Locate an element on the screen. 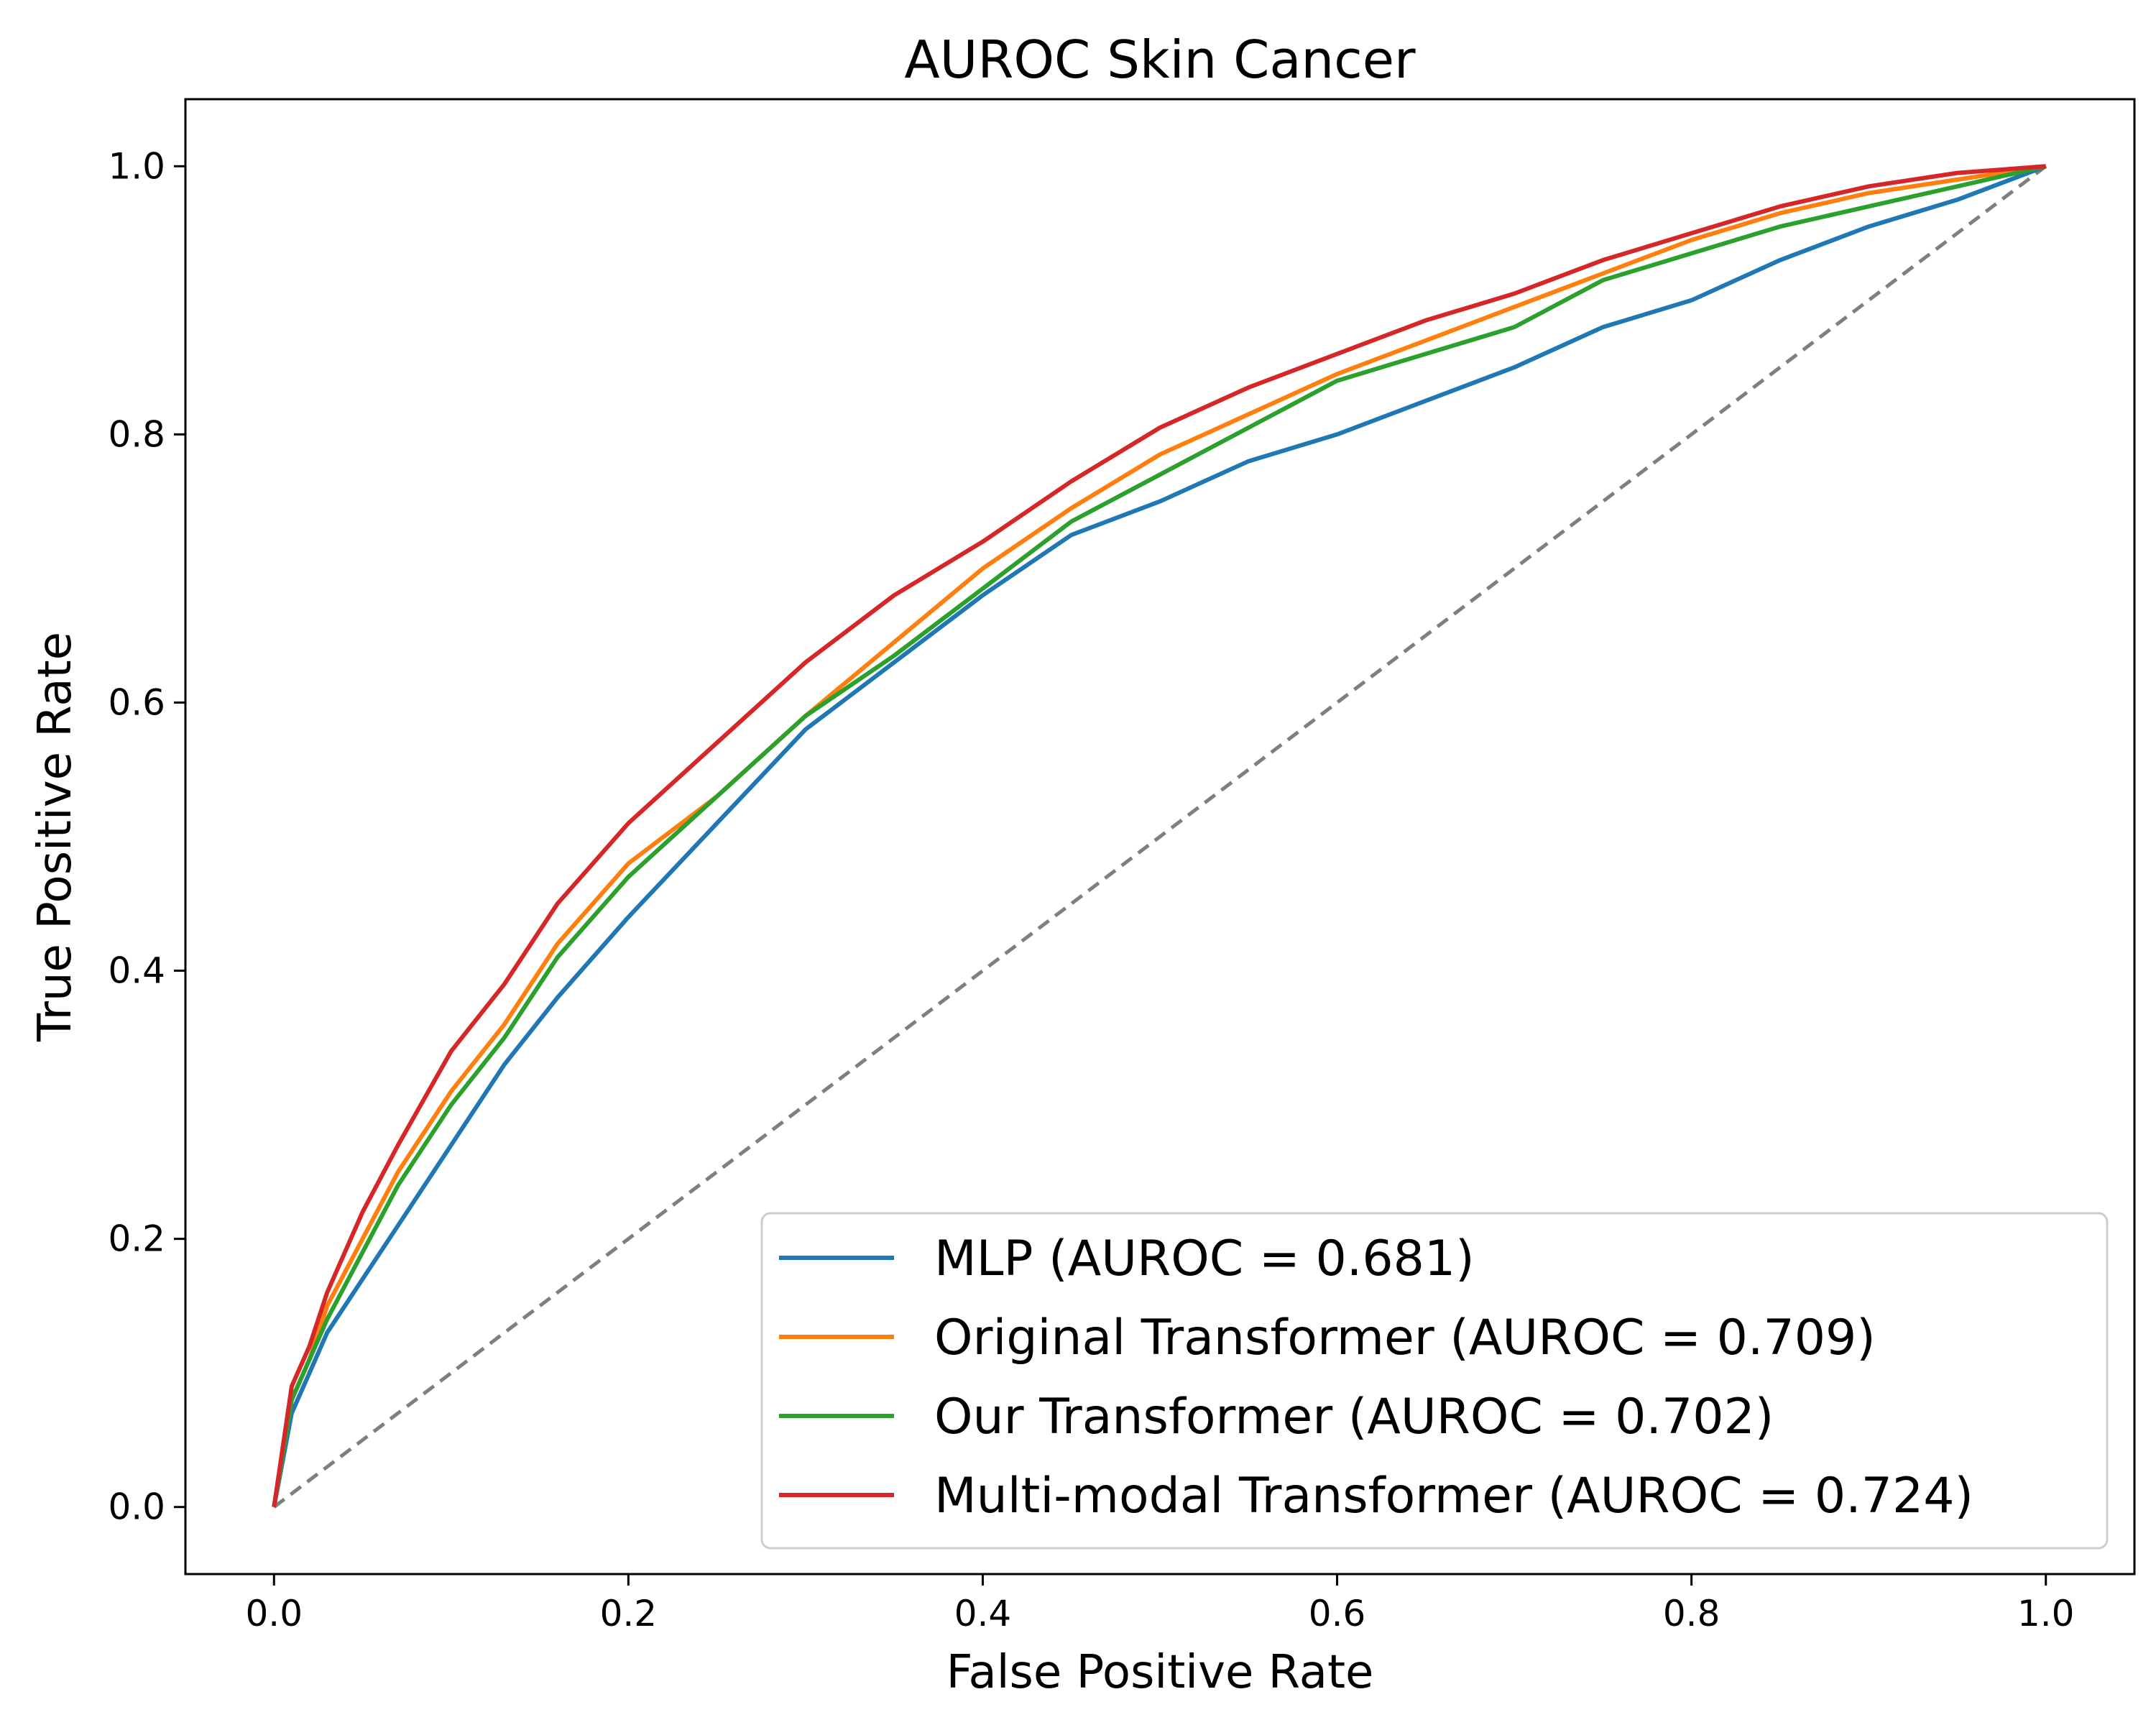 The height and width of the screenshot is (1725, 2156). x-tick-label-1: 0.2 is located at coordinates (629, 1613).